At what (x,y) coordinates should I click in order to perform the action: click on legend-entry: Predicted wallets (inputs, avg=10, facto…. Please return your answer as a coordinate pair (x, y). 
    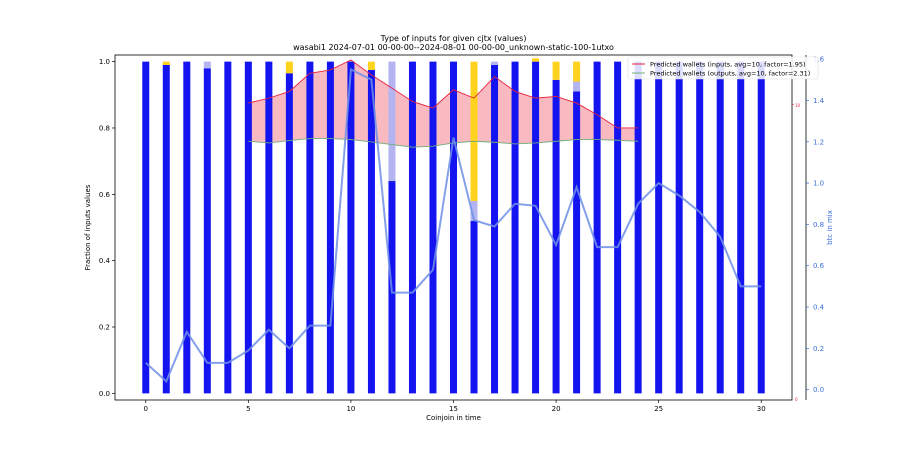
    Looking at the image, I should click on (728, 64).